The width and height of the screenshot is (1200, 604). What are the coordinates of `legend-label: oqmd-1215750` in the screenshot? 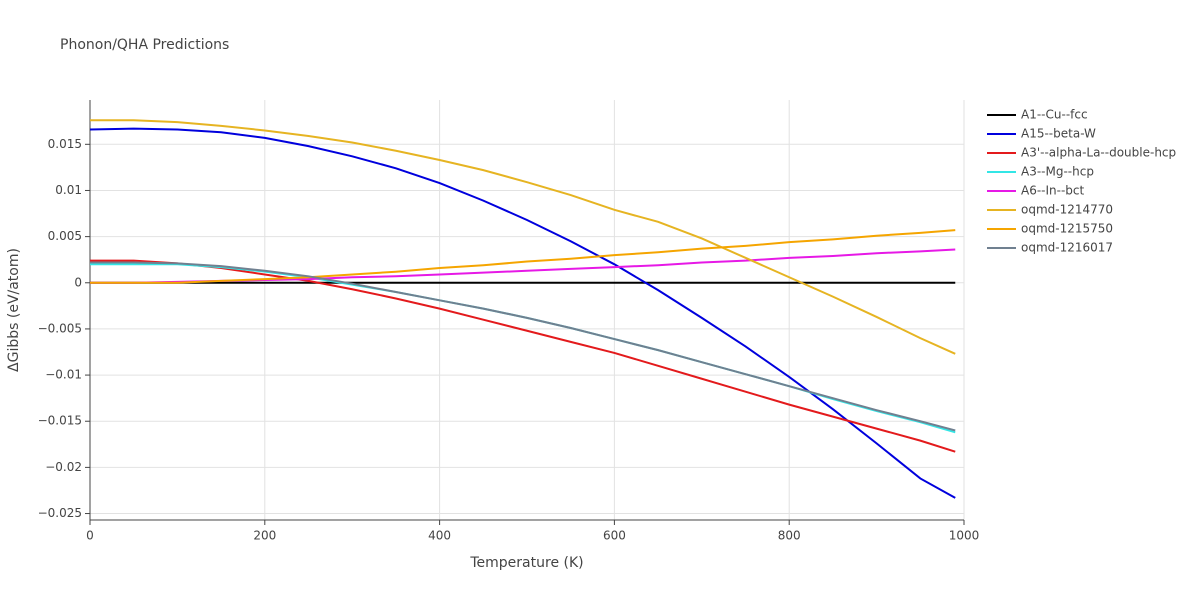 It's located at (1067, 229).